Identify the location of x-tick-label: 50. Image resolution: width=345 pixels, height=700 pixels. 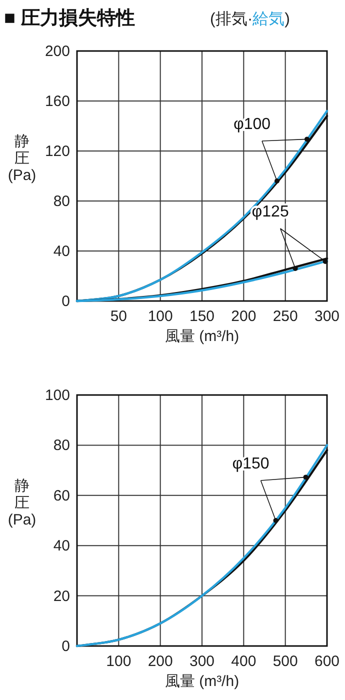
(119, 316).